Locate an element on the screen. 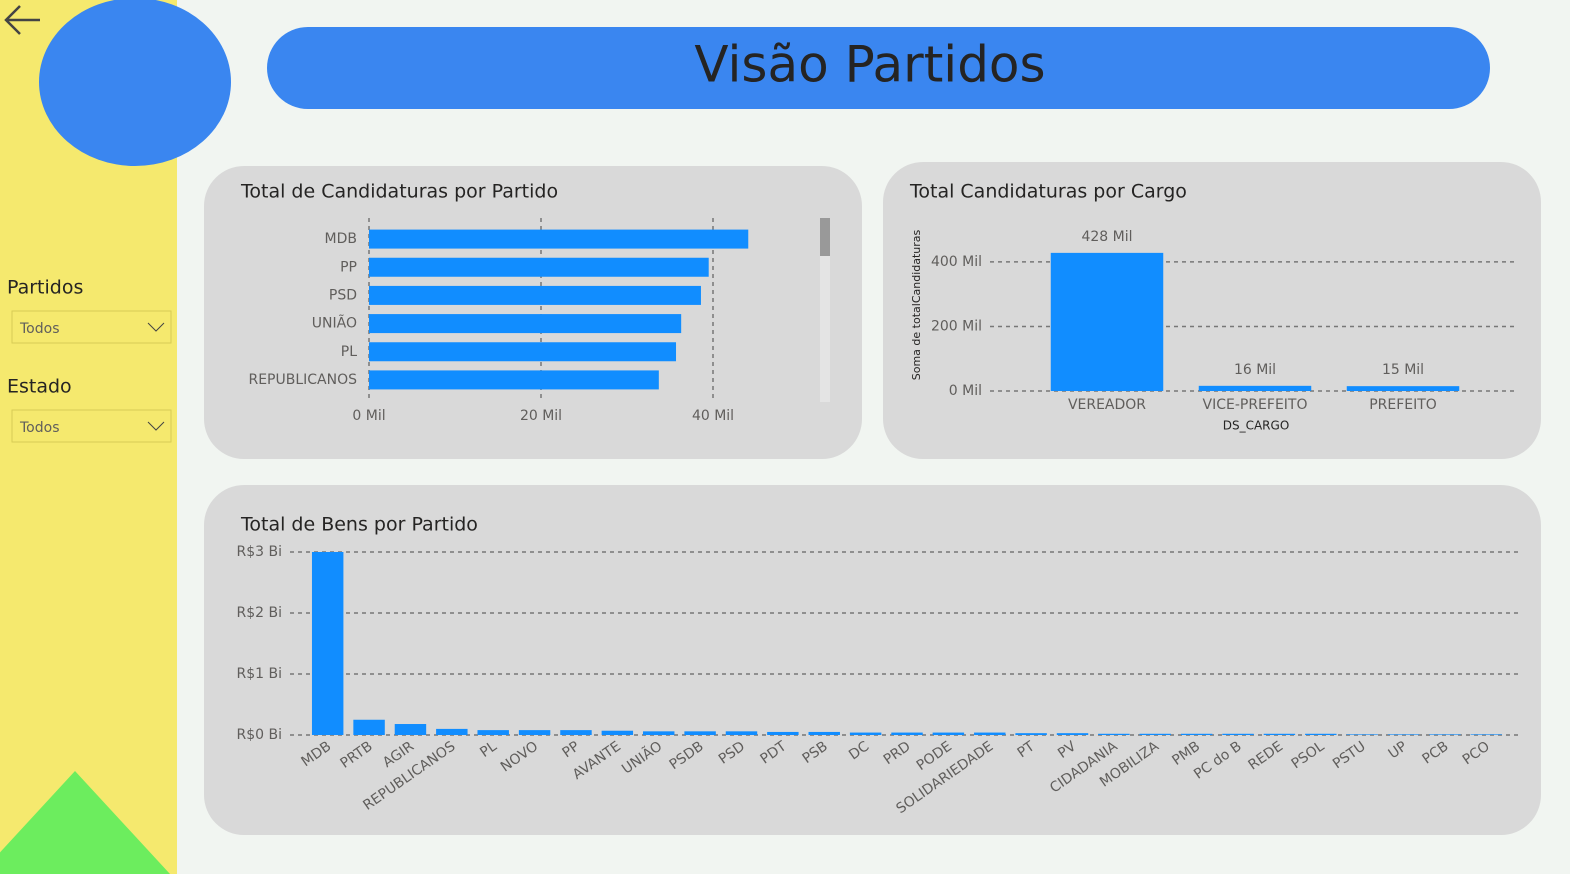  y-tick-label: PL is located at coordinates (349, 352).